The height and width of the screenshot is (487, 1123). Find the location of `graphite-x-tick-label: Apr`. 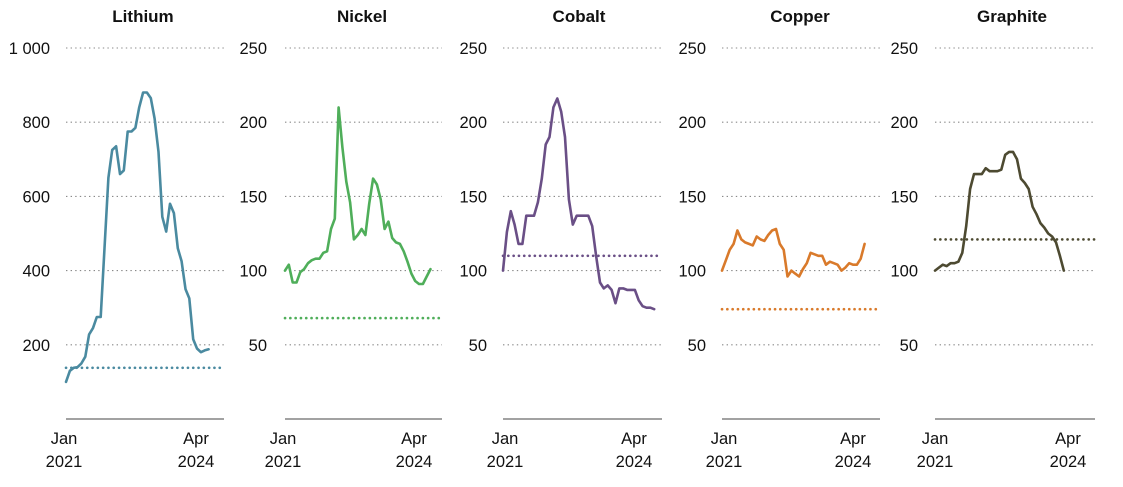

graphite-x-tick-label: Apr is located at coordinates (1068, 439).